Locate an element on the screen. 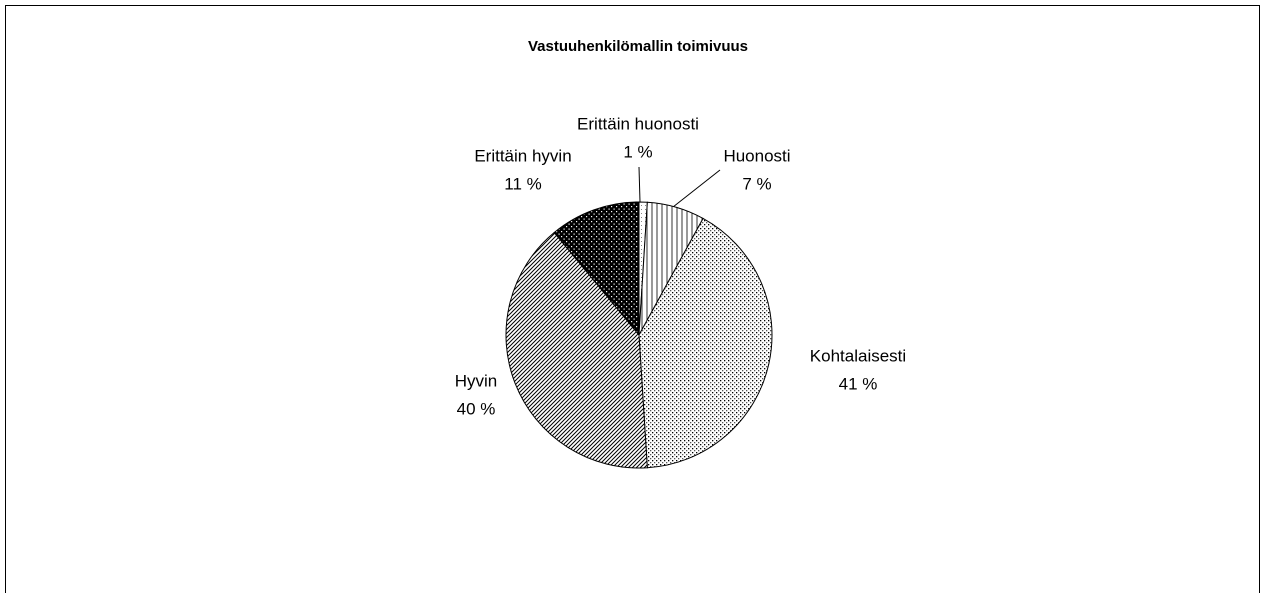  chart-title: Vastuuhenkilömallin toimivuus is located at coordinates (638, 46).